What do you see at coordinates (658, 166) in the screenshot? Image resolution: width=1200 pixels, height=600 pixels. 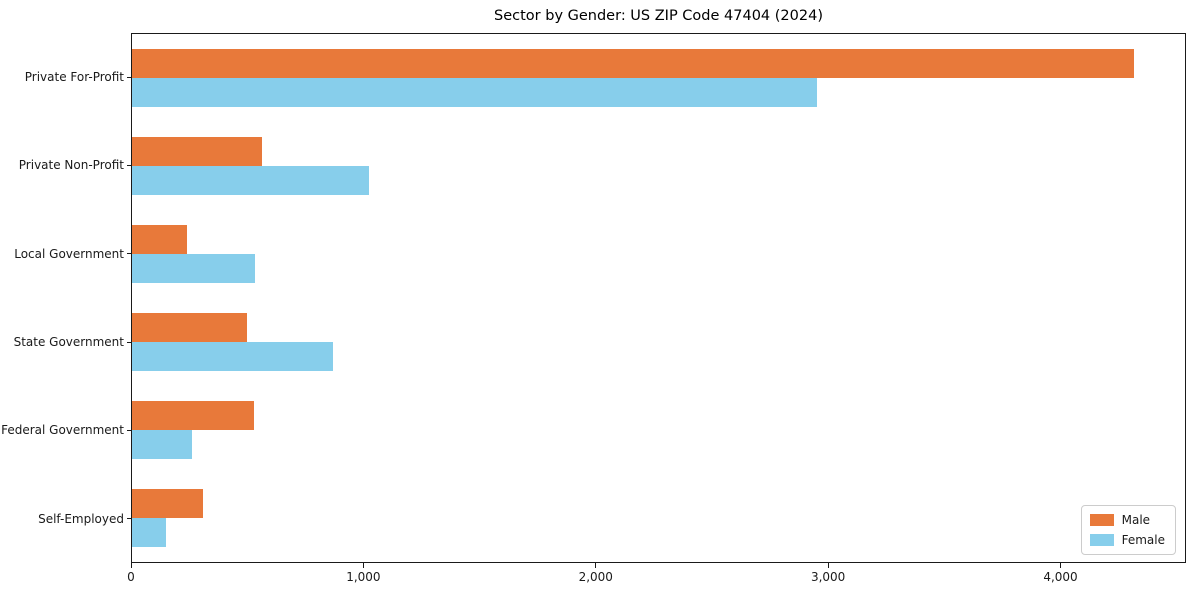 I see `category-row-private-non-profit` at bounding box center [658, 166].